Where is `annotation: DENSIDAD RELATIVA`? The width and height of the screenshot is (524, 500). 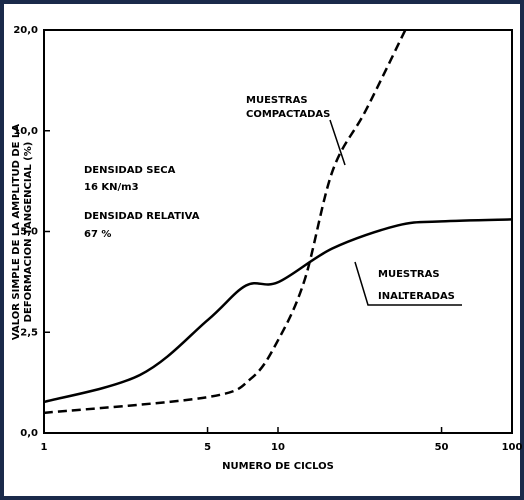 annotation: DENSIDAD RELATIVA is located at coordinates (142, 216).